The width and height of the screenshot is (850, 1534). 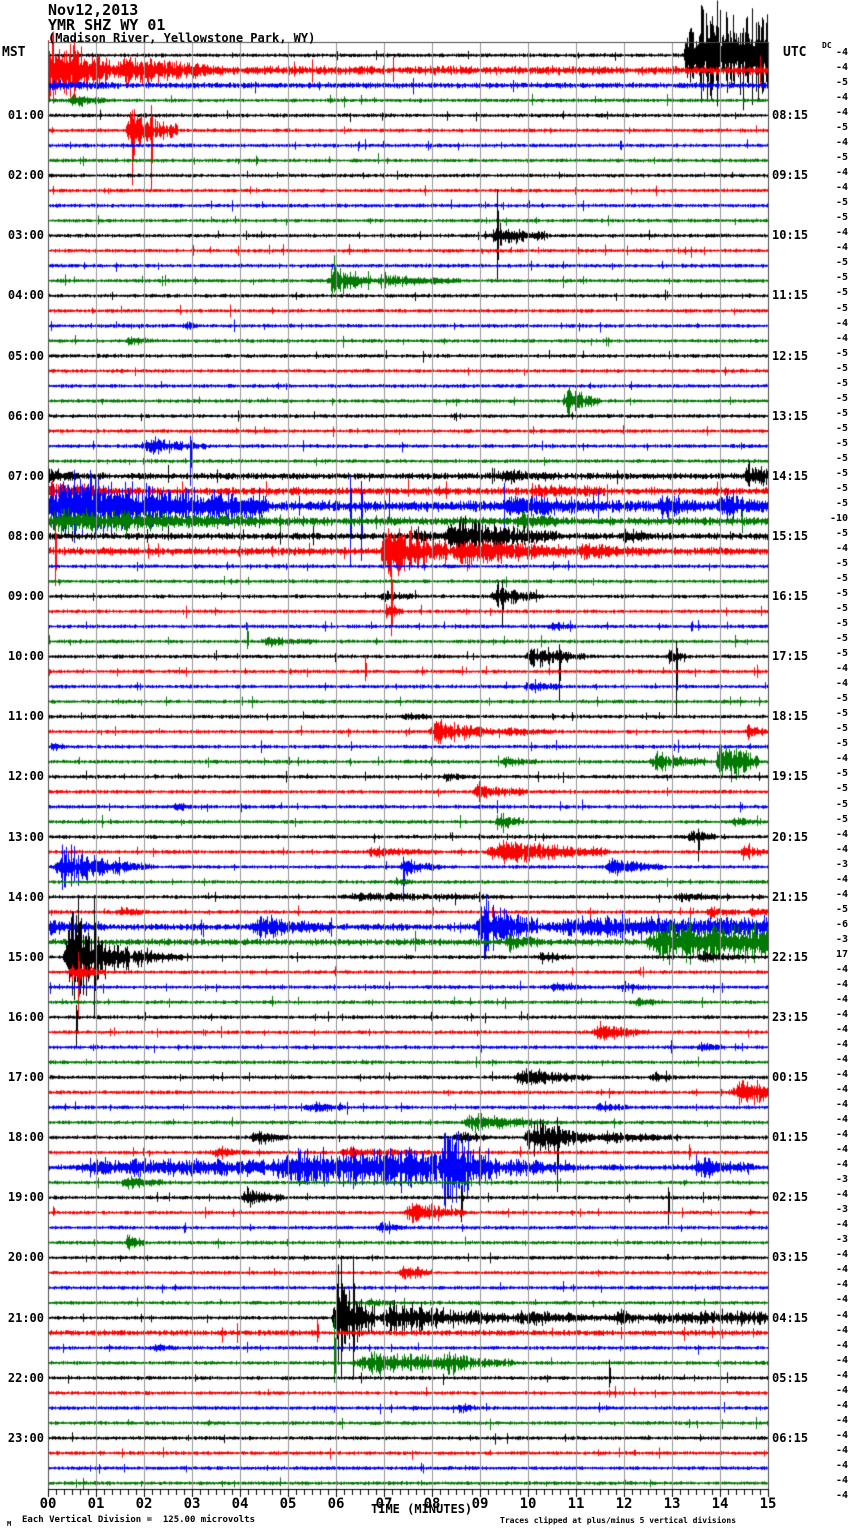 I want to click on x-axis-tick-label: 10, so click(x=528, y=1504).